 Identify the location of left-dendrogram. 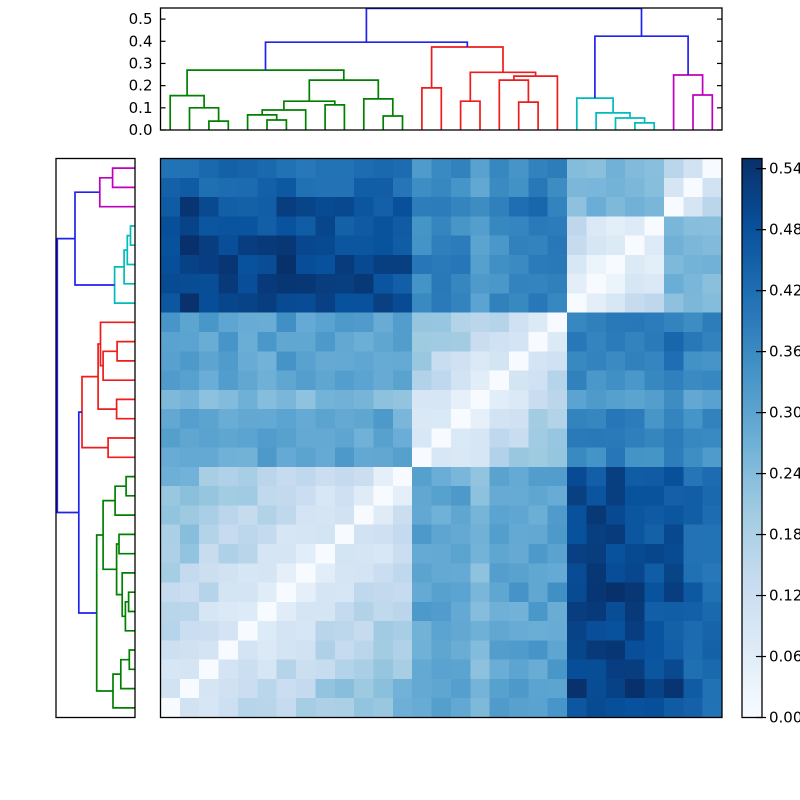
(95, 438).